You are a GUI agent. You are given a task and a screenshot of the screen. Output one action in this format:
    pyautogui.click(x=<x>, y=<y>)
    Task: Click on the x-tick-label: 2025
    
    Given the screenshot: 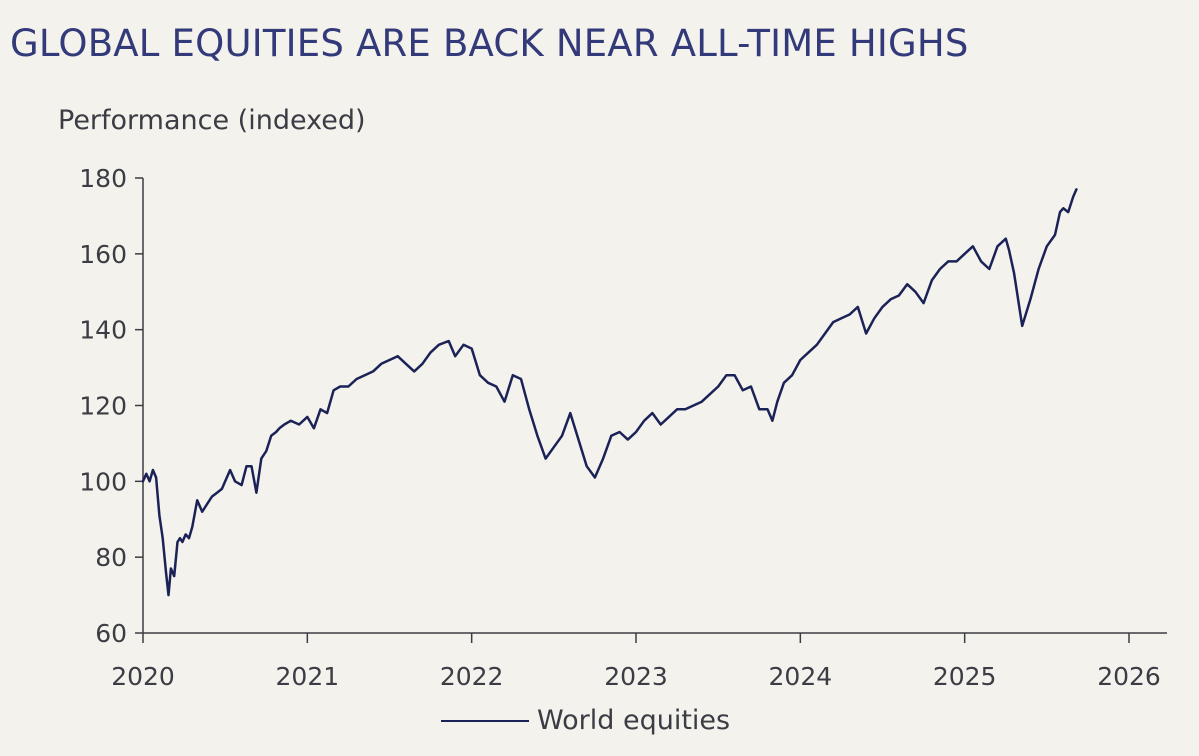 What is the action you would take?
    pyautogui.click(x=965, y=676)
    